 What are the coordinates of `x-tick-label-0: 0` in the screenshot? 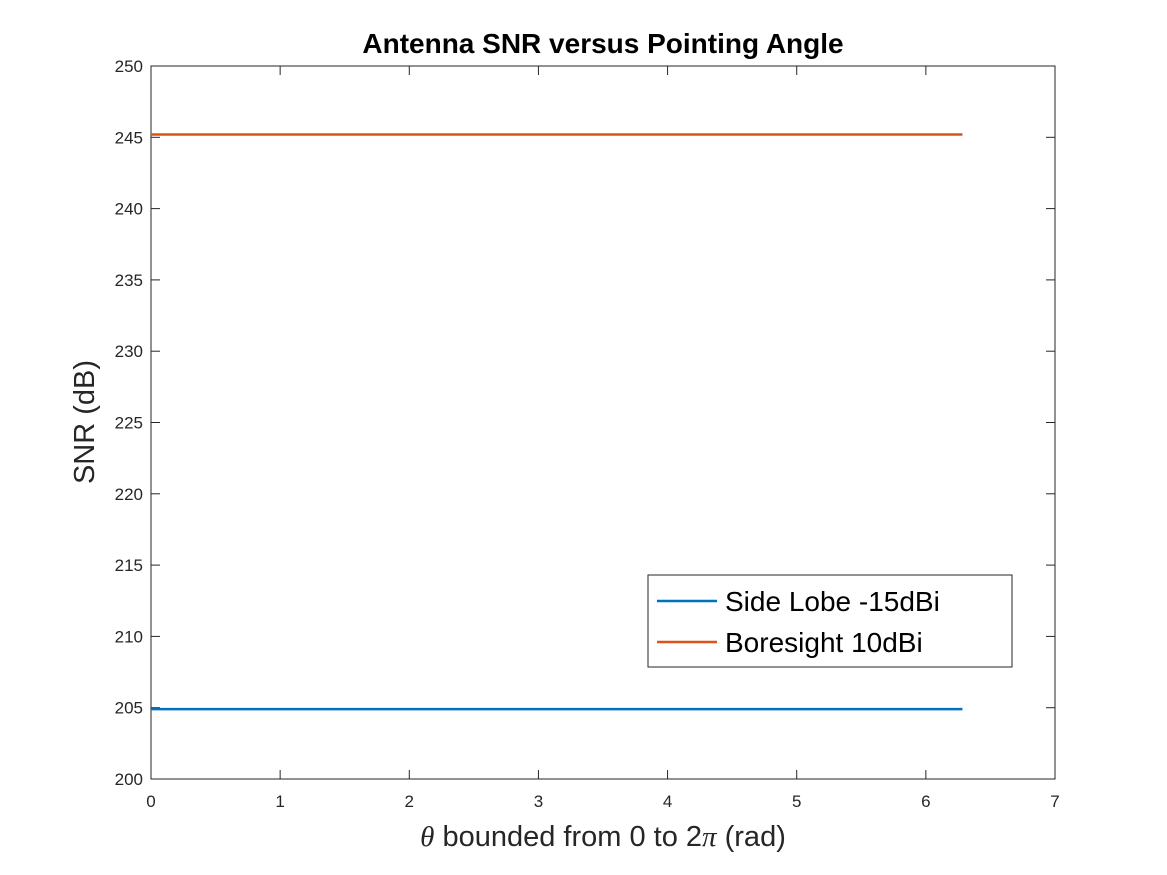 It's located at (150, 801).